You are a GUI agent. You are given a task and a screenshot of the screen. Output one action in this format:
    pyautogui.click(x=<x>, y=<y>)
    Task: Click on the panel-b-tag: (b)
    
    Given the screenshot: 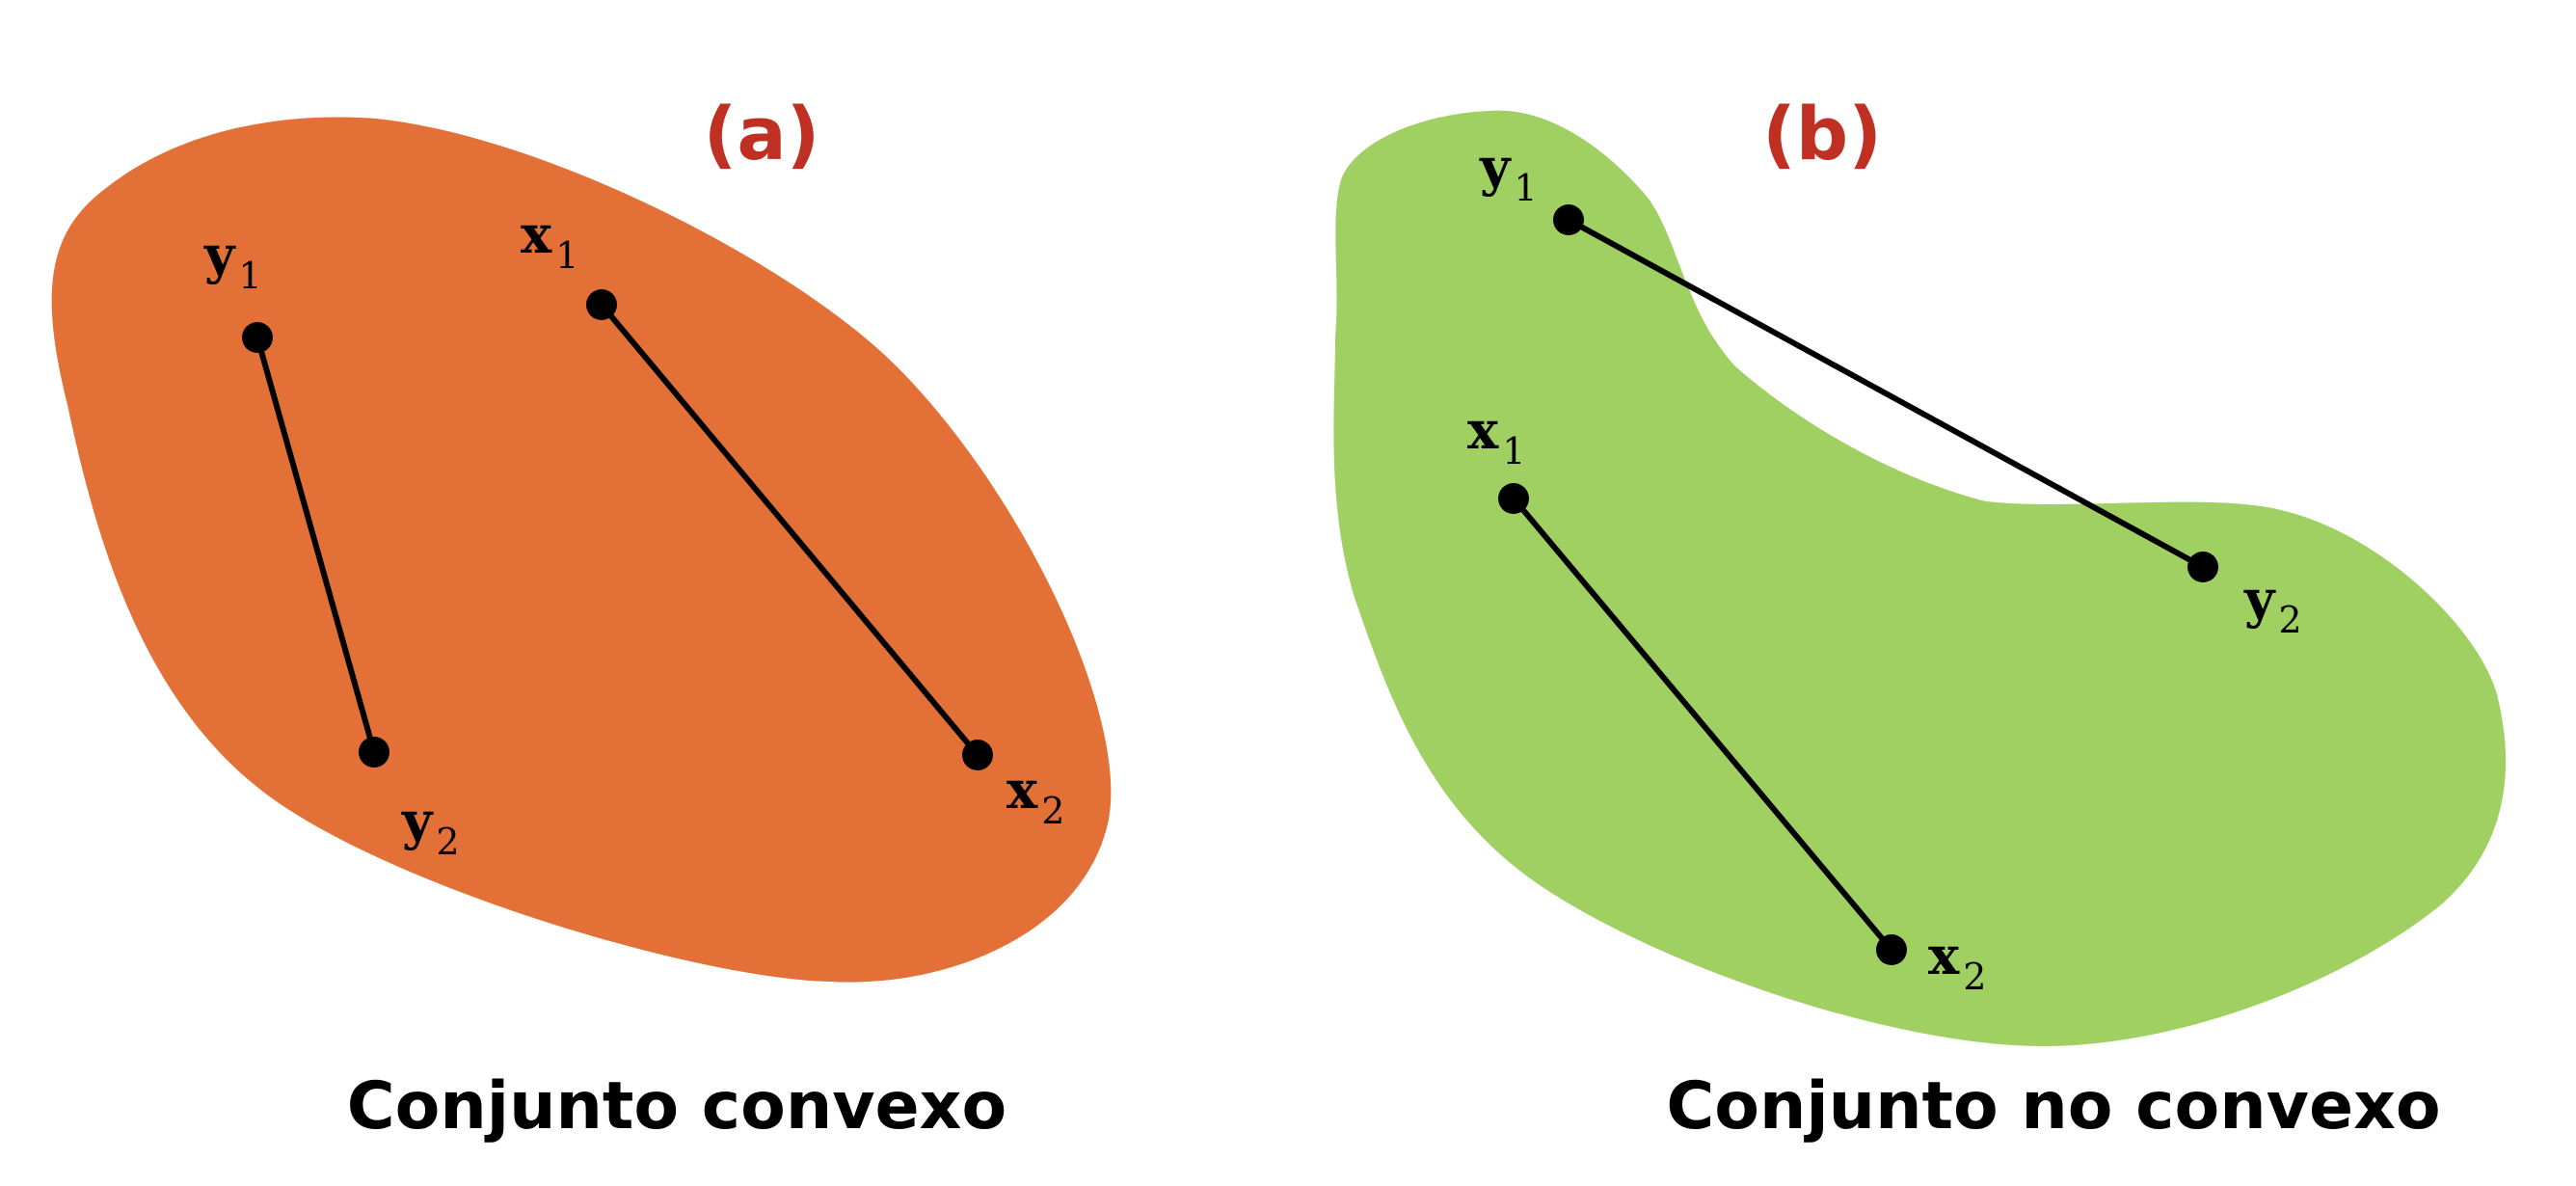 What is the action you would take?
    pyautogui.click(x=1822, y=133)
    